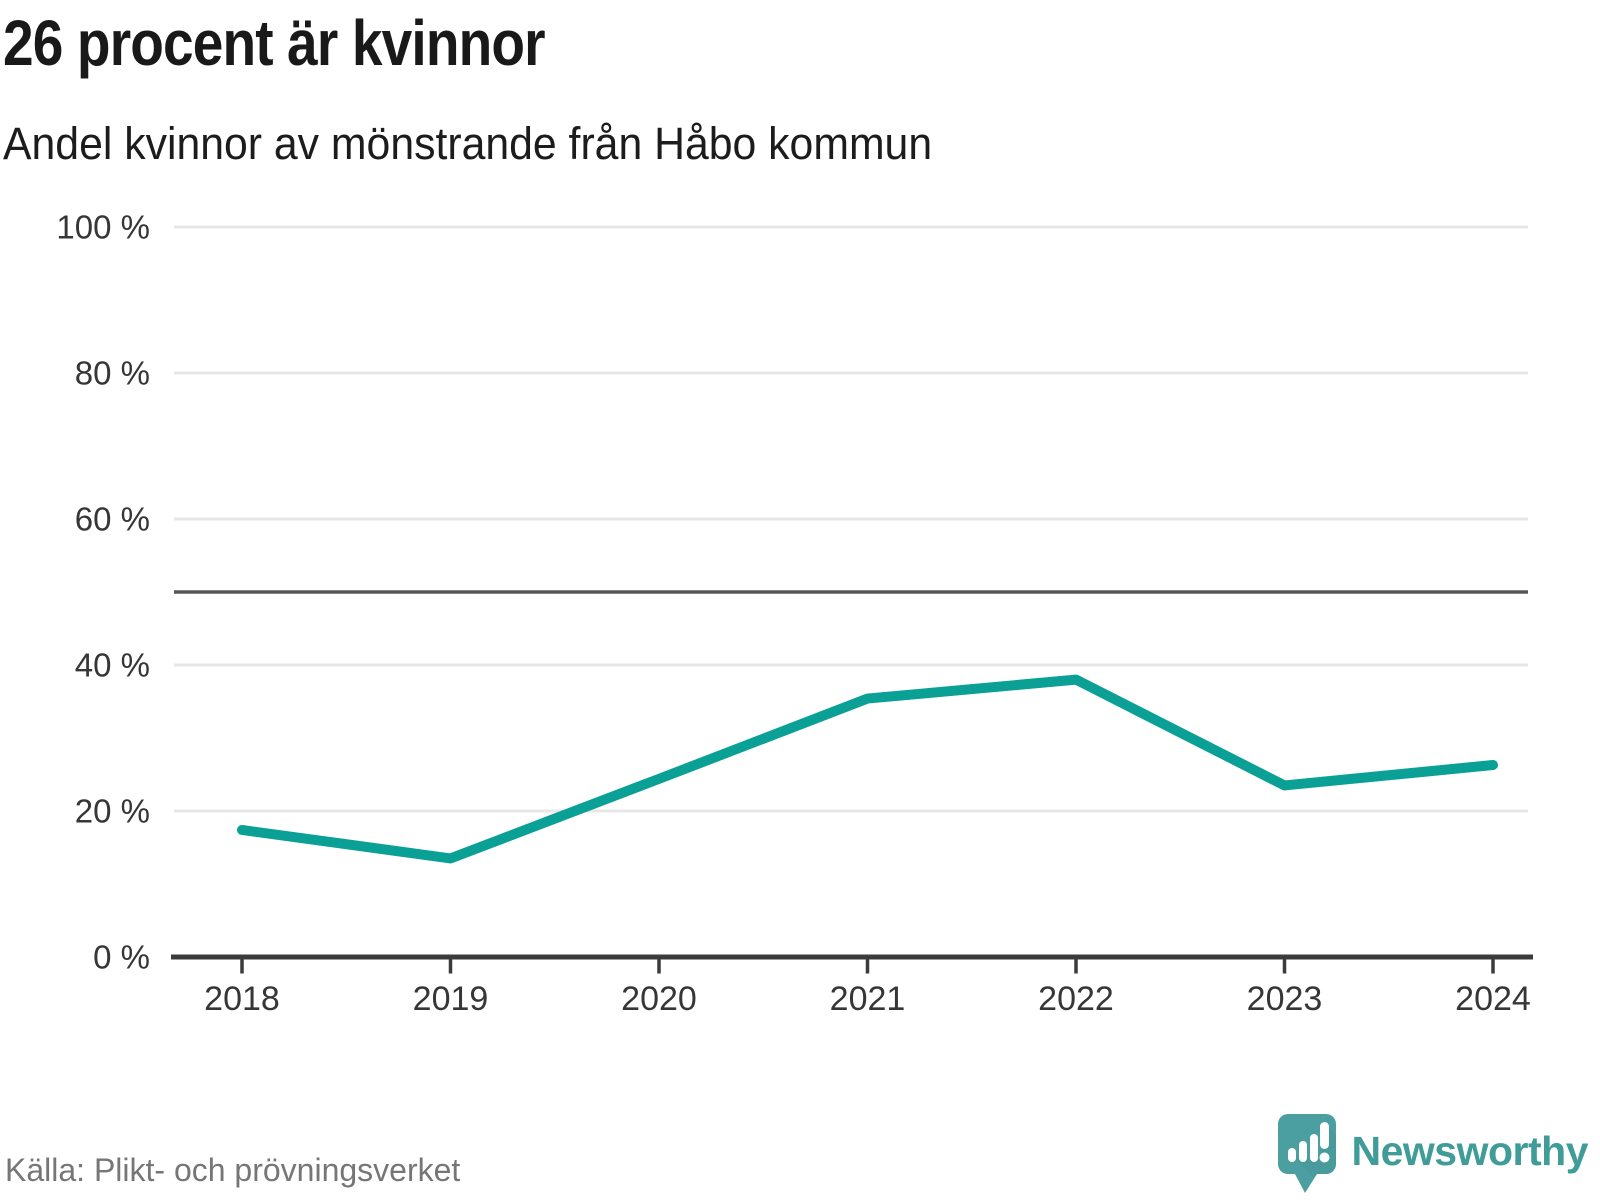  I want to click on y-tick-label-100: 100 %, so click(103, 227).